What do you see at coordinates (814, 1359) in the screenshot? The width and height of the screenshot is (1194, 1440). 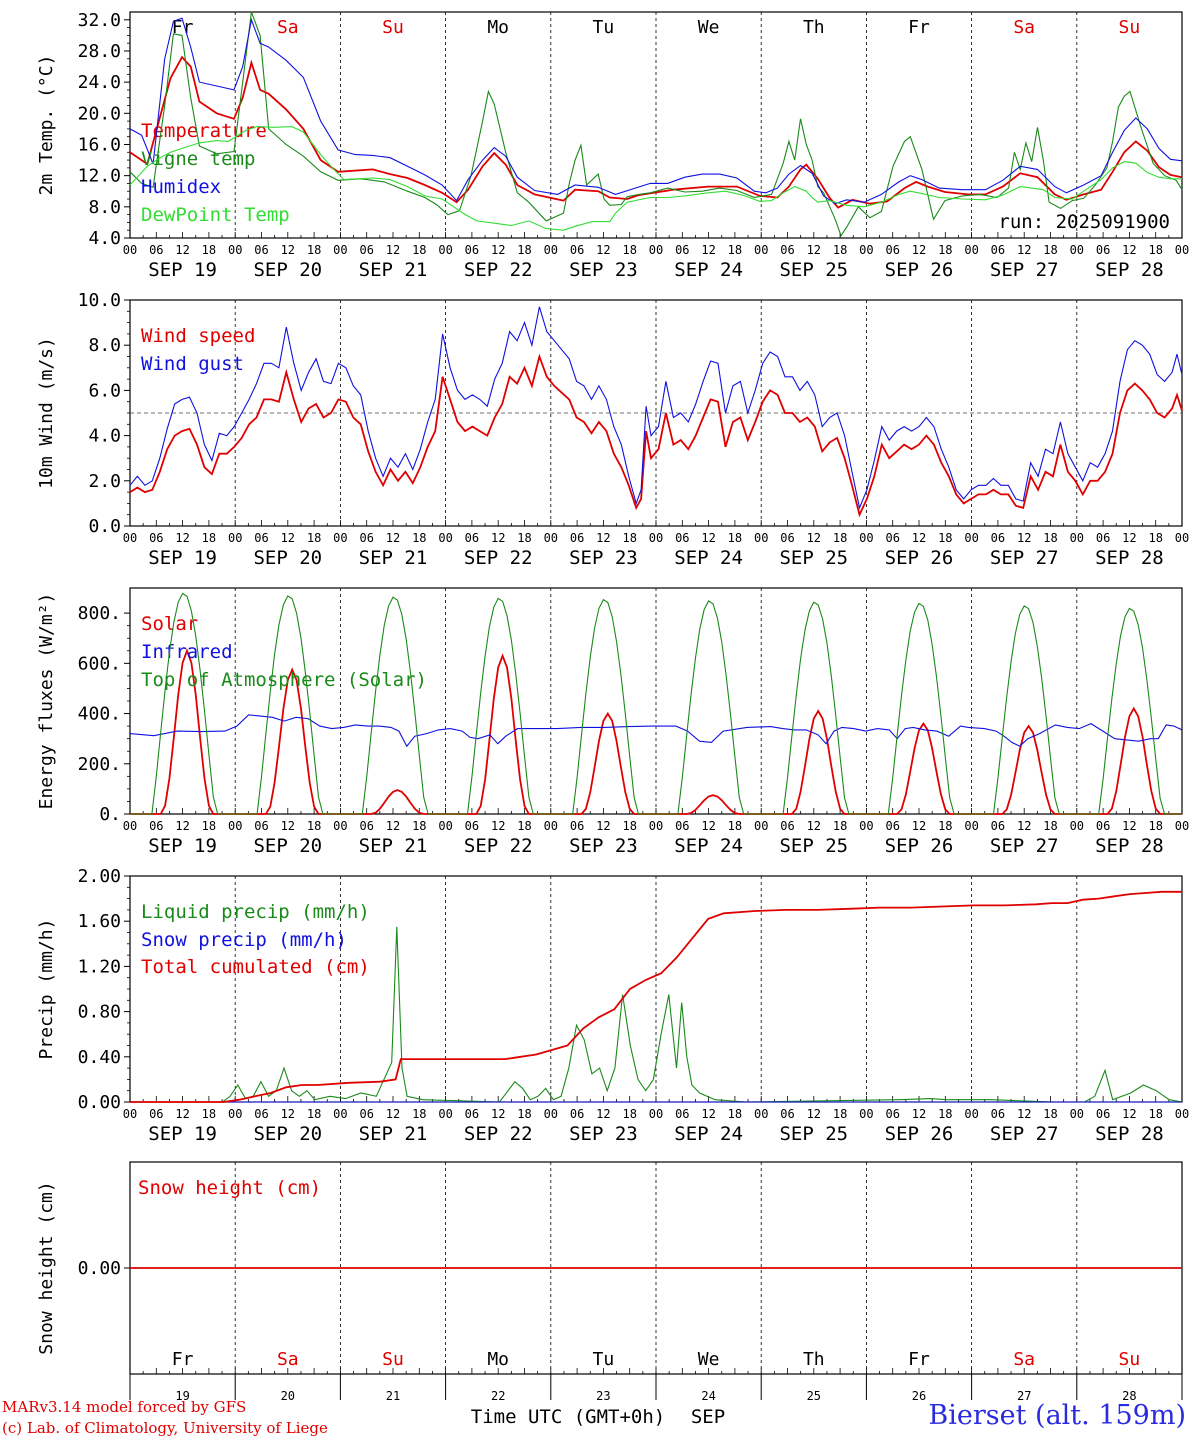 I see `weekday-label-bottom: Th` at bounding box center [814, 1359].